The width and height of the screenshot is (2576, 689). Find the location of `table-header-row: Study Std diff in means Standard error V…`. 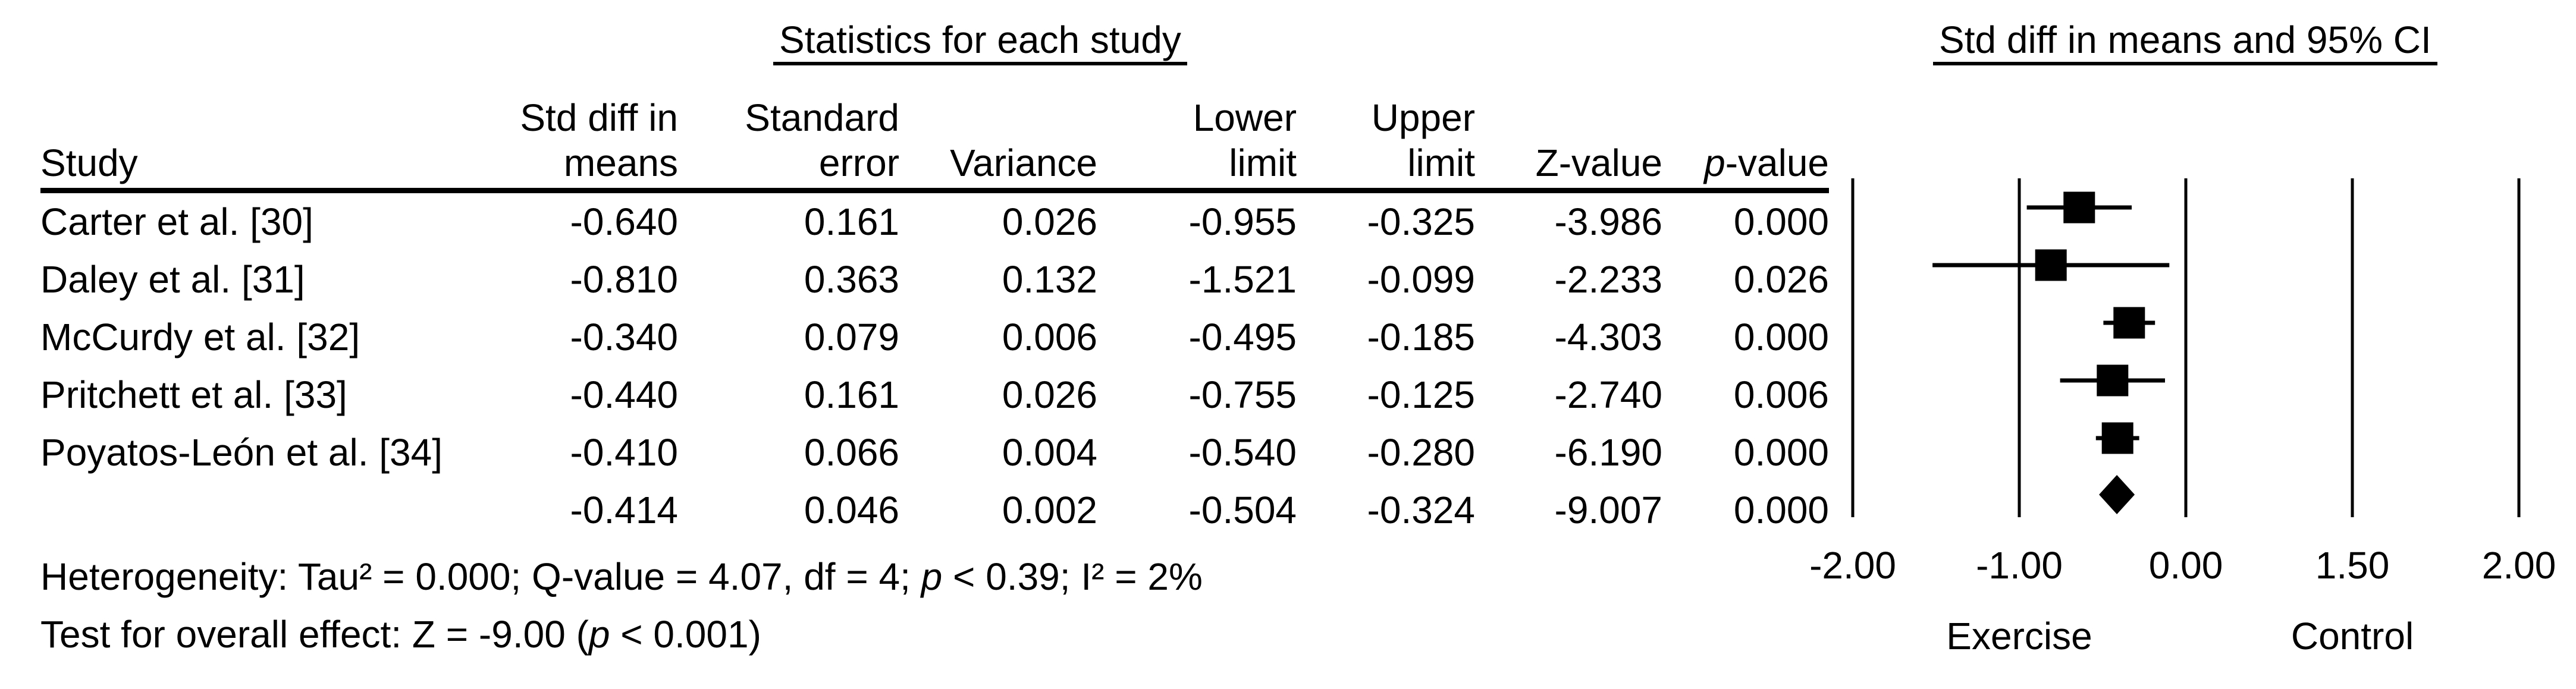

table-header-row: Study Std diff in means Standard error V… is located at coordinates (934, 144).